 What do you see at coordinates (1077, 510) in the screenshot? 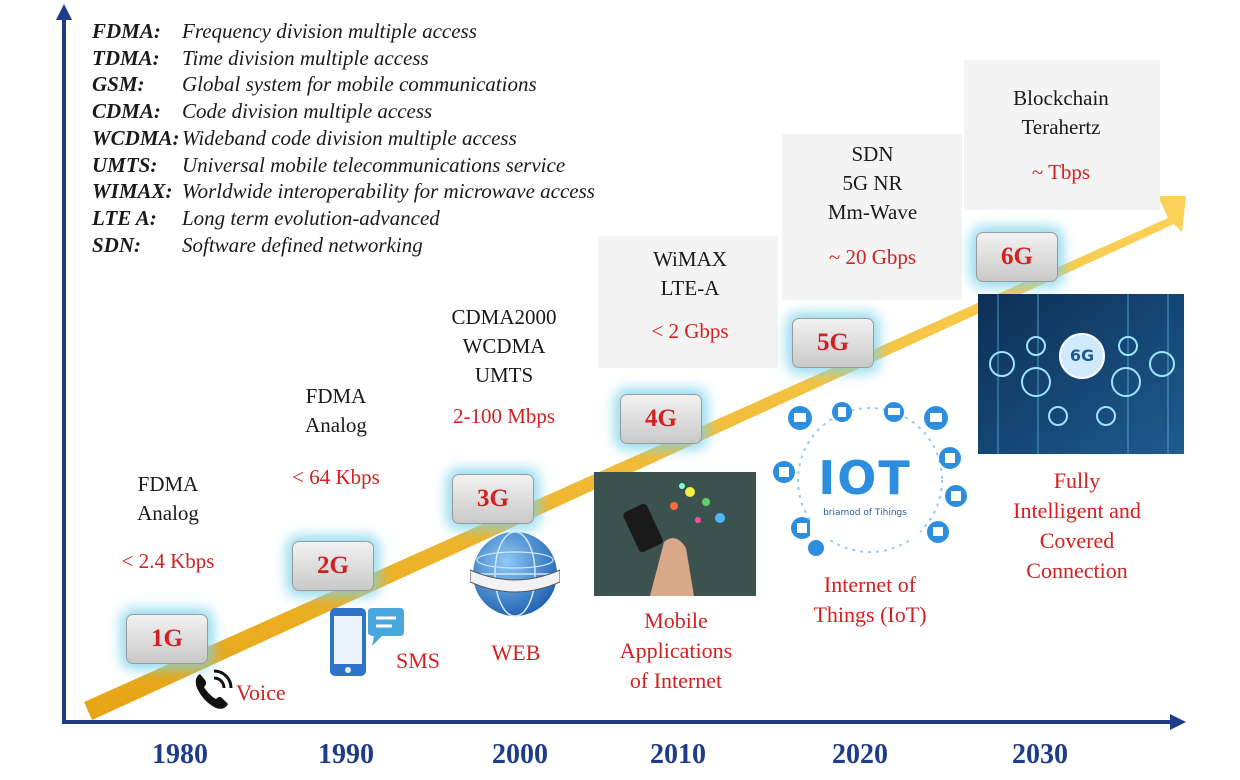
I see `caption-line: Intelligent and` at bounding box center [1077, 510].